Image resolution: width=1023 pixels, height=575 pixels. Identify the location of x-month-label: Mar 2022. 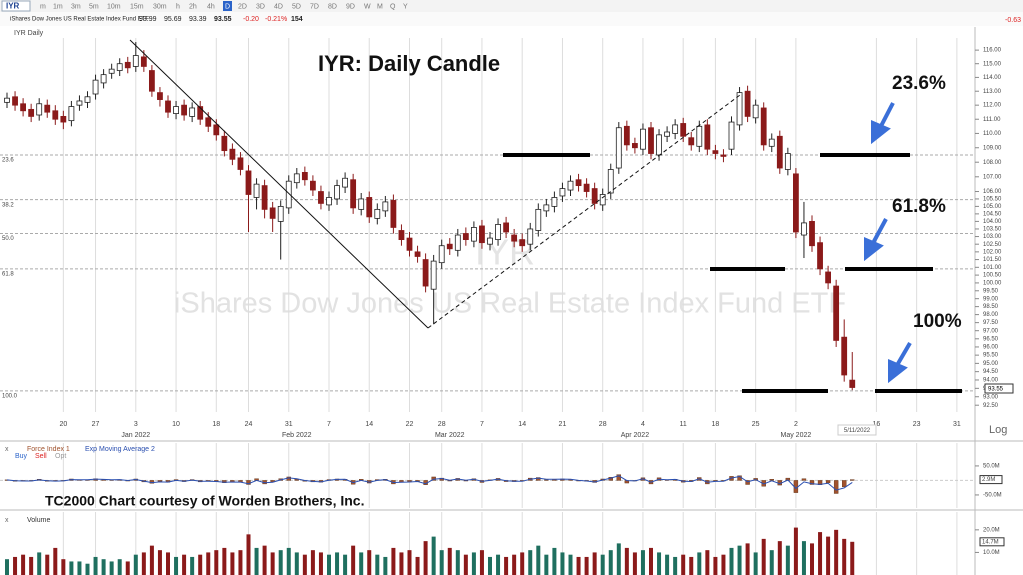
(450, 435).